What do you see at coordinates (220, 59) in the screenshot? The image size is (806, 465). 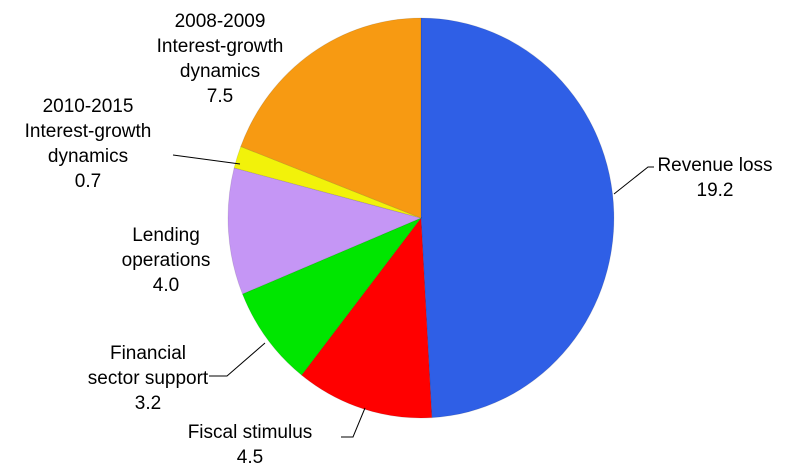 I see `slice-label-interest-growth-2008-2009: 2008-2009 Interest-growth dynamics 7.5` at bounding box center [220, 59].